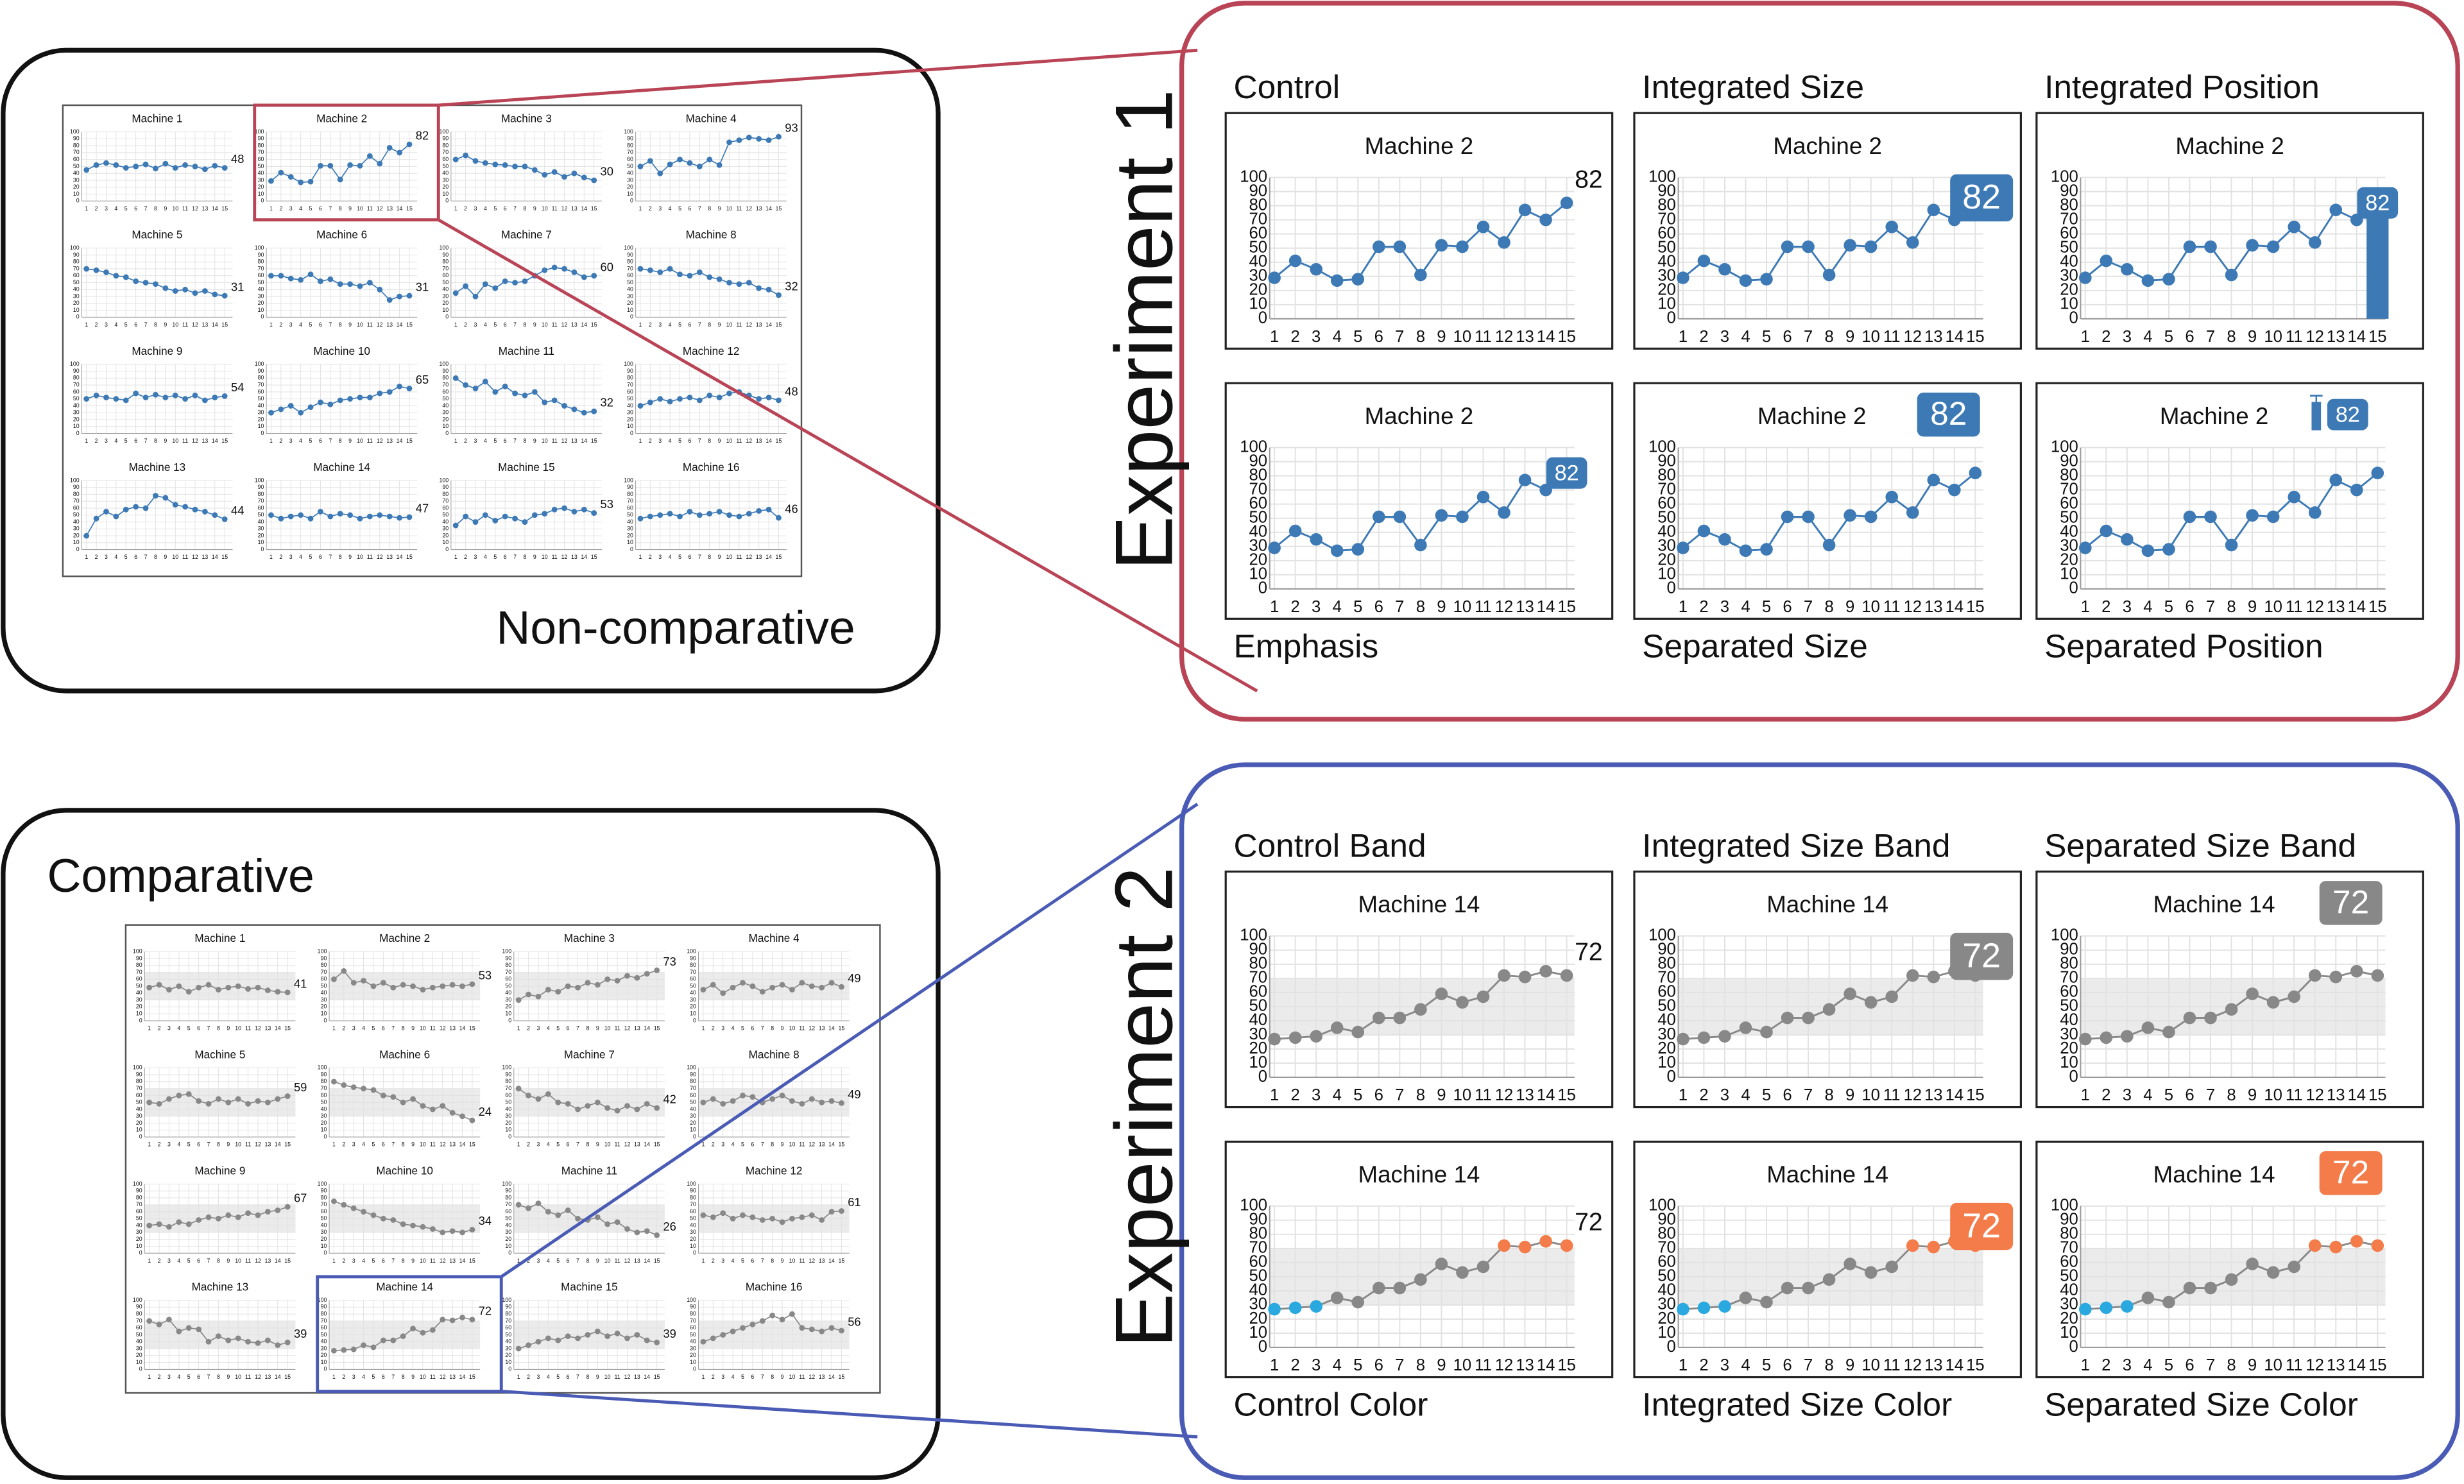  Describe the element at coordinates (575, 441) in the screenshot. I see `x-tick-label: 13` at that location.